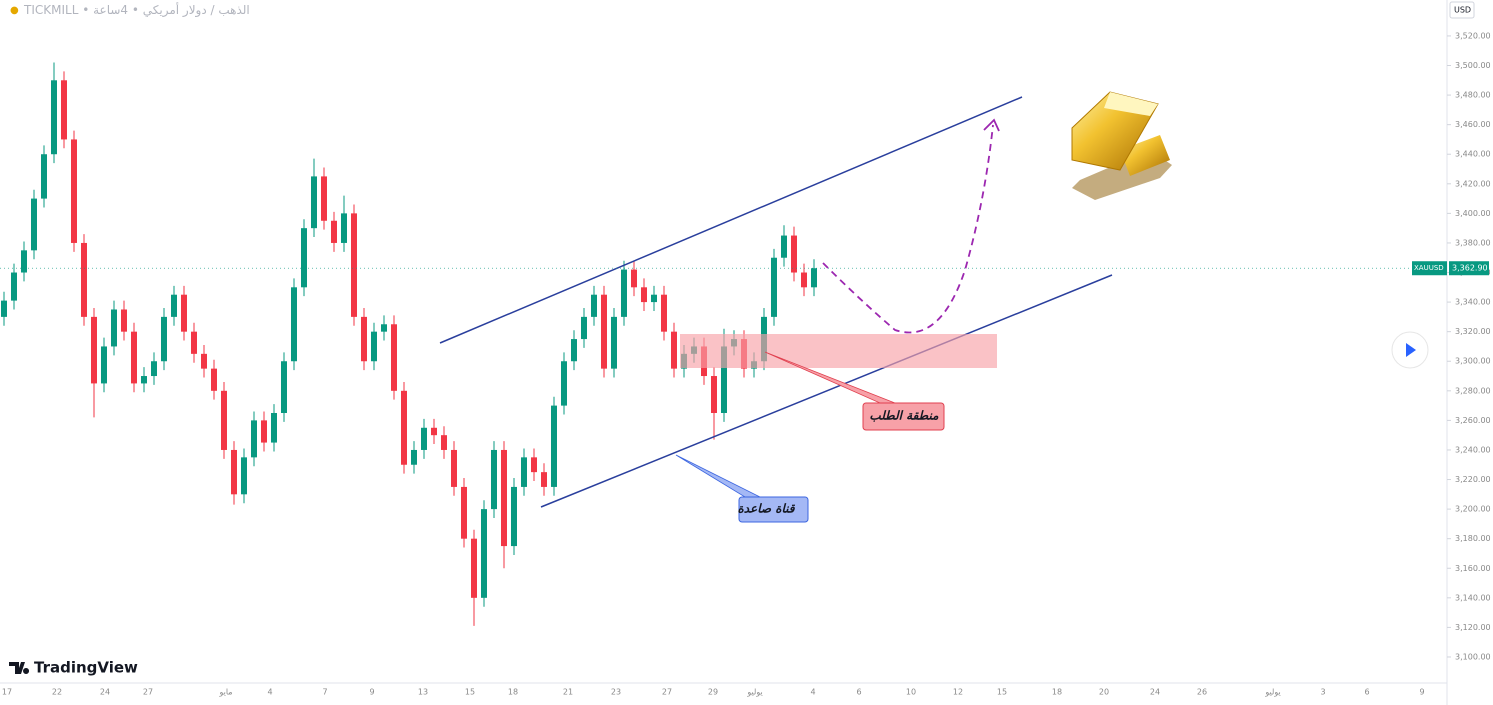 The height and width of the screenshot is (705, 1493). What do you see at coordinates (1462, 10) in the screenshot?
I see `currency-box` at bounding box center [1462, 10].